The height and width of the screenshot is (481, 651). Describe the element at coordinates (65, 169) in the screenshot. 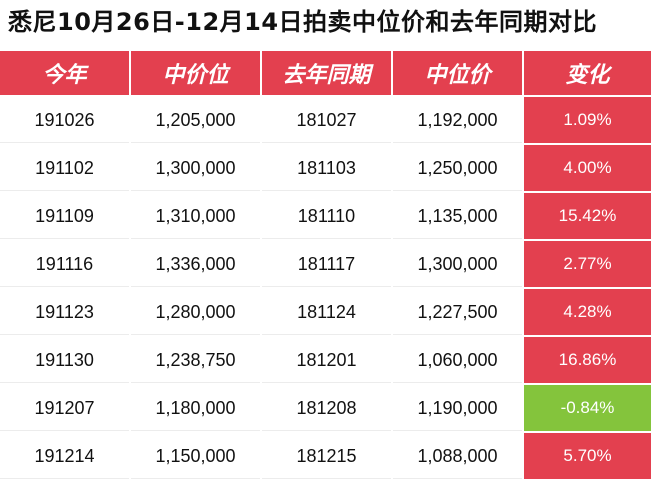

I see `cell-this-year: 191102` at that location.